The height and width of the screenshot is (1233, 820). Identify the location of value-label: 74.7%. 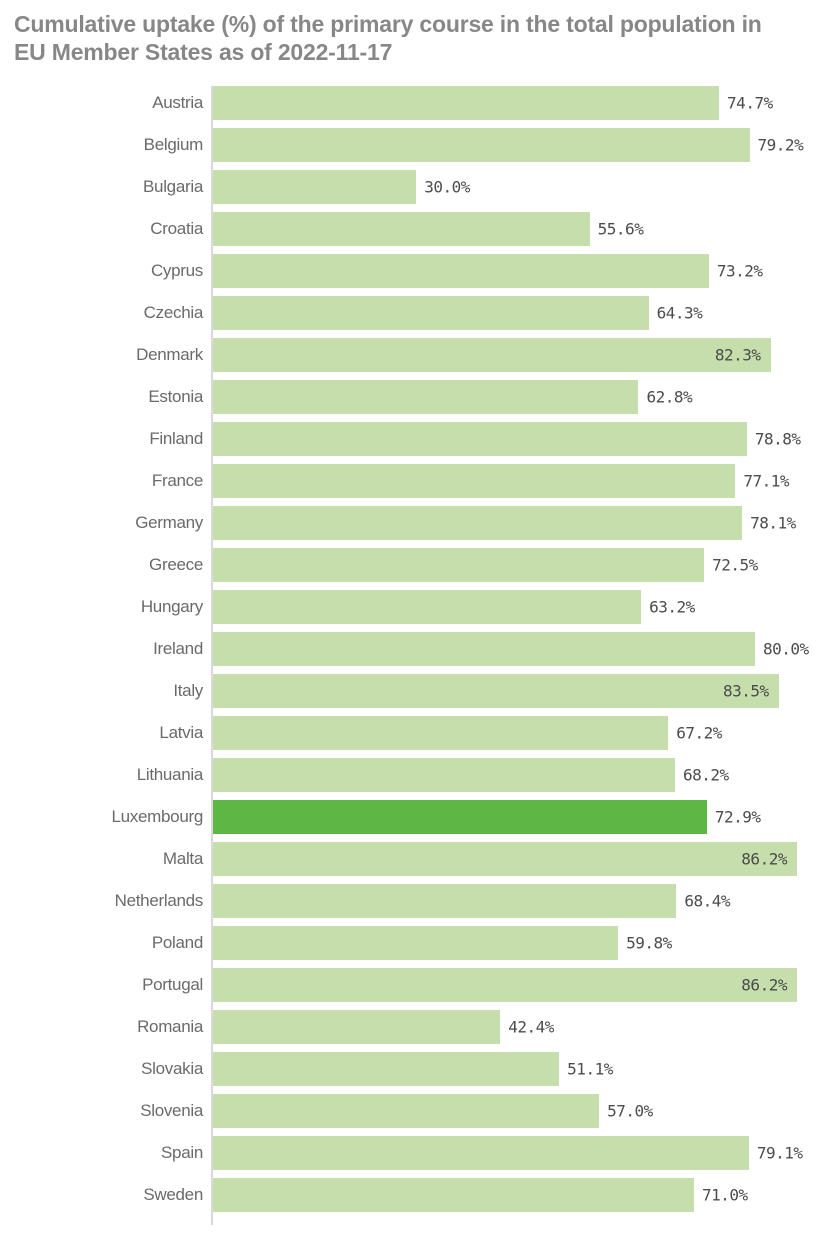
(750, 103).